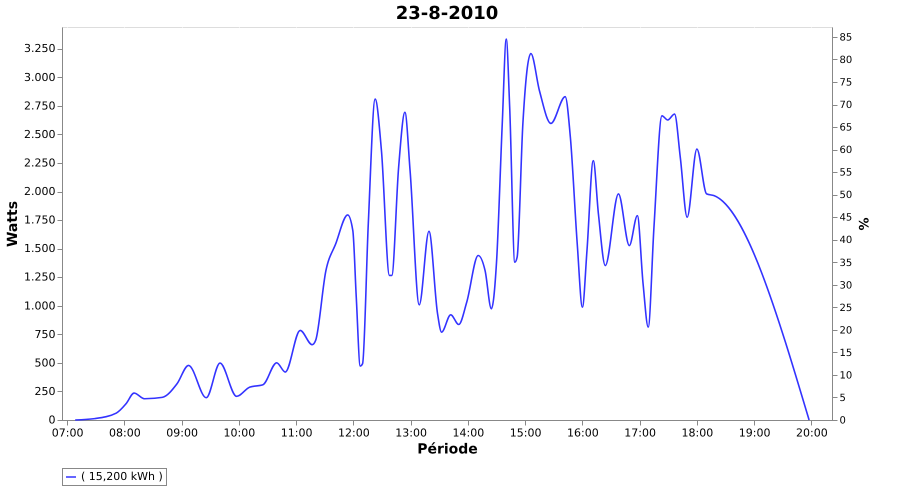 This screenshot has height=500, width=900. Describe the element at coordinates (846, 173) in the screenshot. I see `y2-tick-label: 55` at that location.